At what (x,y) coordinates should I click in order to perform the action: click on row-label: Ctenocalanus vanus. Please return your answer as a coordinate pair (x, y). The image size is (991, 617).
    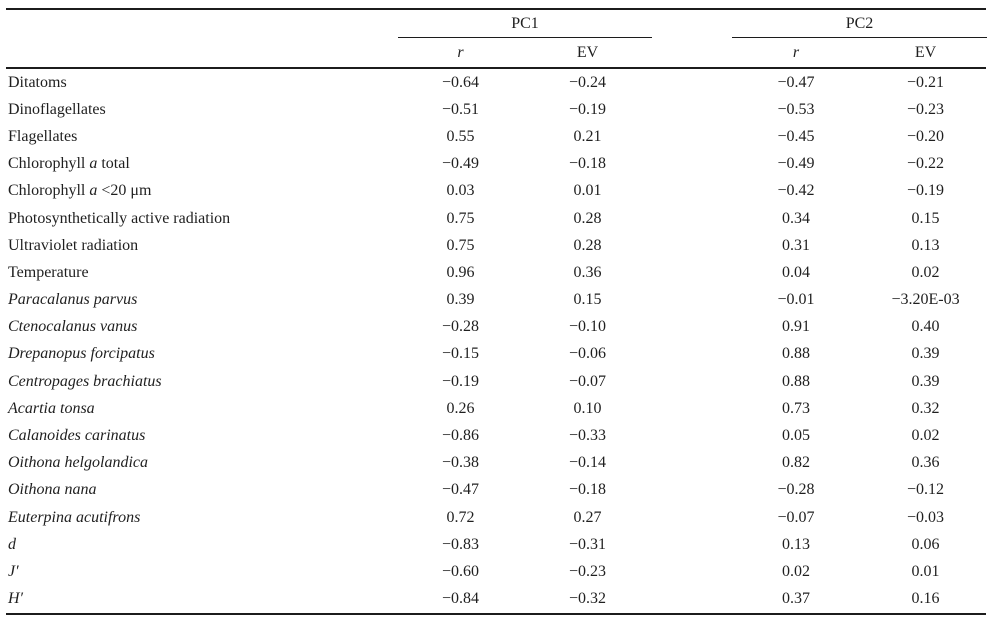
    Looking at the image, I should click on (73, 327).